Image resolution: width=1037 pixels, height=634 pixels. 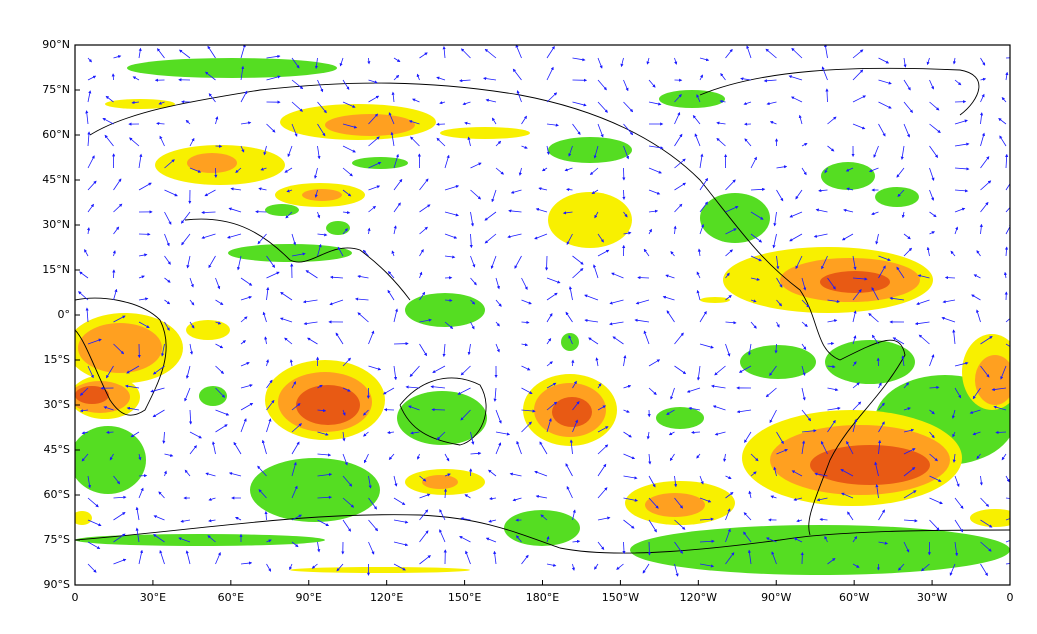 What do you see at coordinates (309, 597) in the screenshot?
I see `x-tick-label: 90°E` at bounding box center [309, 597].